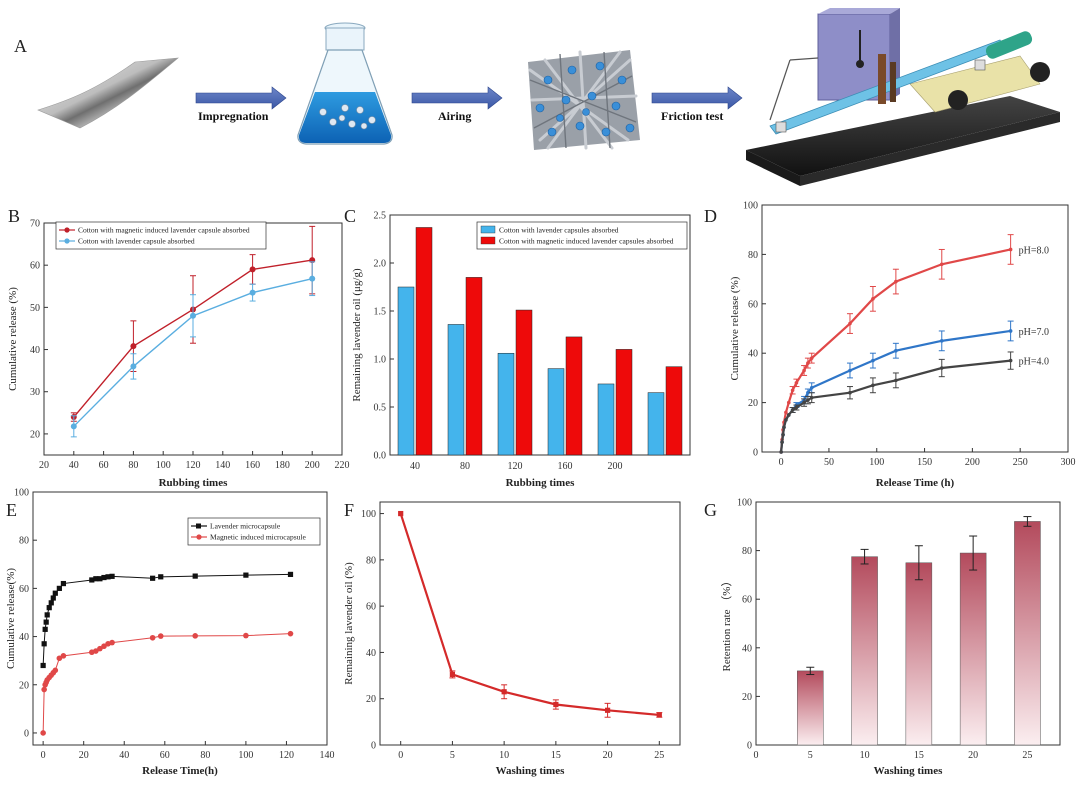 This screenshot has width=1080, height=786. What do you see at coordinates (972, 462) in the screenshot?
I see `x-tick-label: 200` at bounding box center [972, 462].